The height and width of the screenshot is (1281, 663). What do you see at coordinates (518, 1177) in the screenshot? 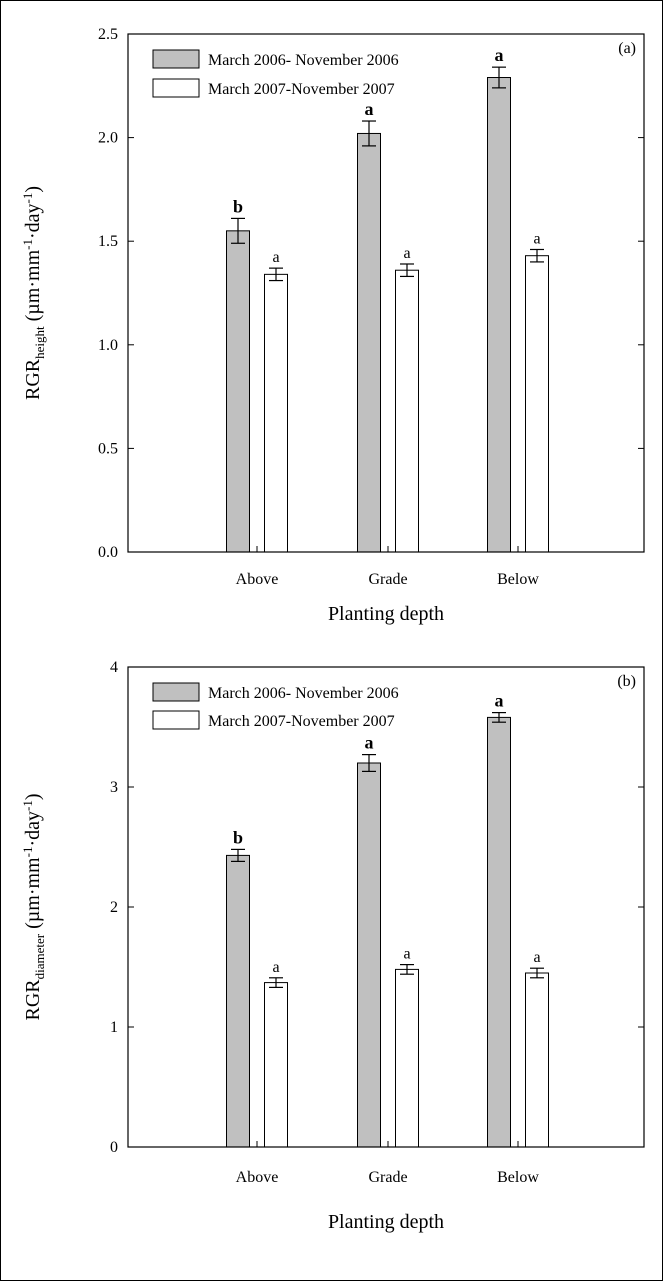
I see `panel-b-x-tick-label: Below` at bounding box center [518, 1177].